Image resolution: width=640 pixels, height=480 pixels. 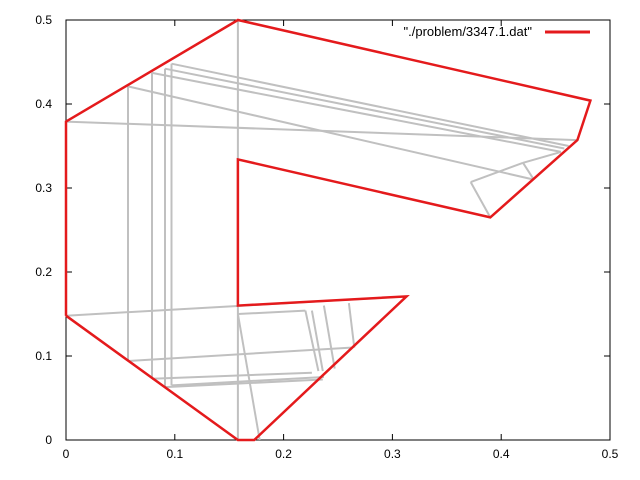 What do you see at coordinates (43, 20) in the screenshot?
I see `y-tick-label: 0.5` at bounding box center [43, 20].